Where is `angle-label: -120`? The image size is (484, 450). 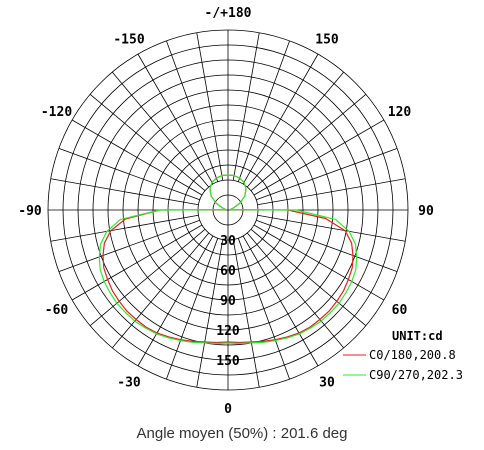
angle-label: -120 is located at coordinates (56, 112).